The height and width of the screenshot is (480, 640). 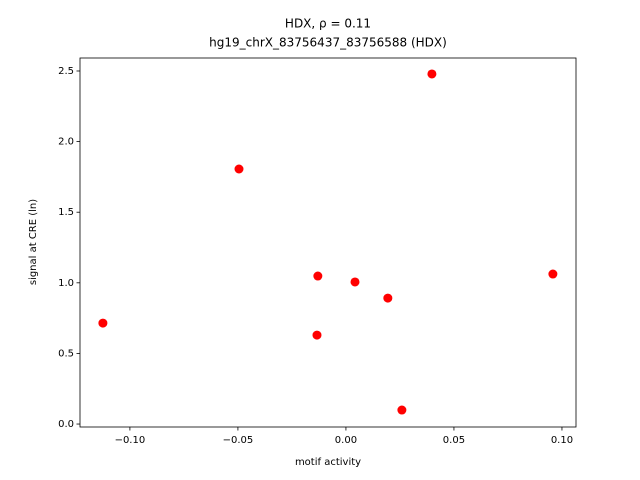 What do you see at coordinates (66, 142) in the screenshot?
I see `y-tick-label: 2.0` at bounding box center [66, 142].